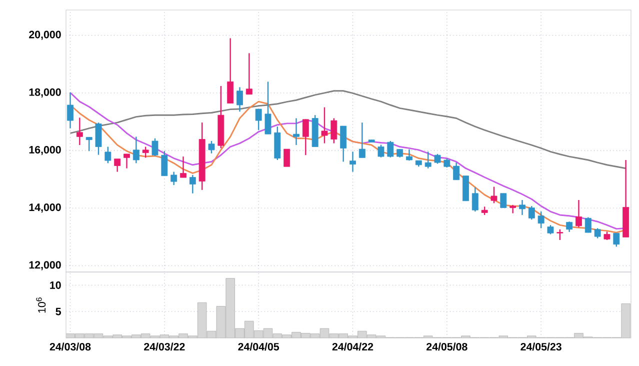 Image resolution: width=639 pixels, height=366 pixels. Describe the element at coordinates (45, 151) in the screenshot. I see `y-tick-label: 16,000` at that location.